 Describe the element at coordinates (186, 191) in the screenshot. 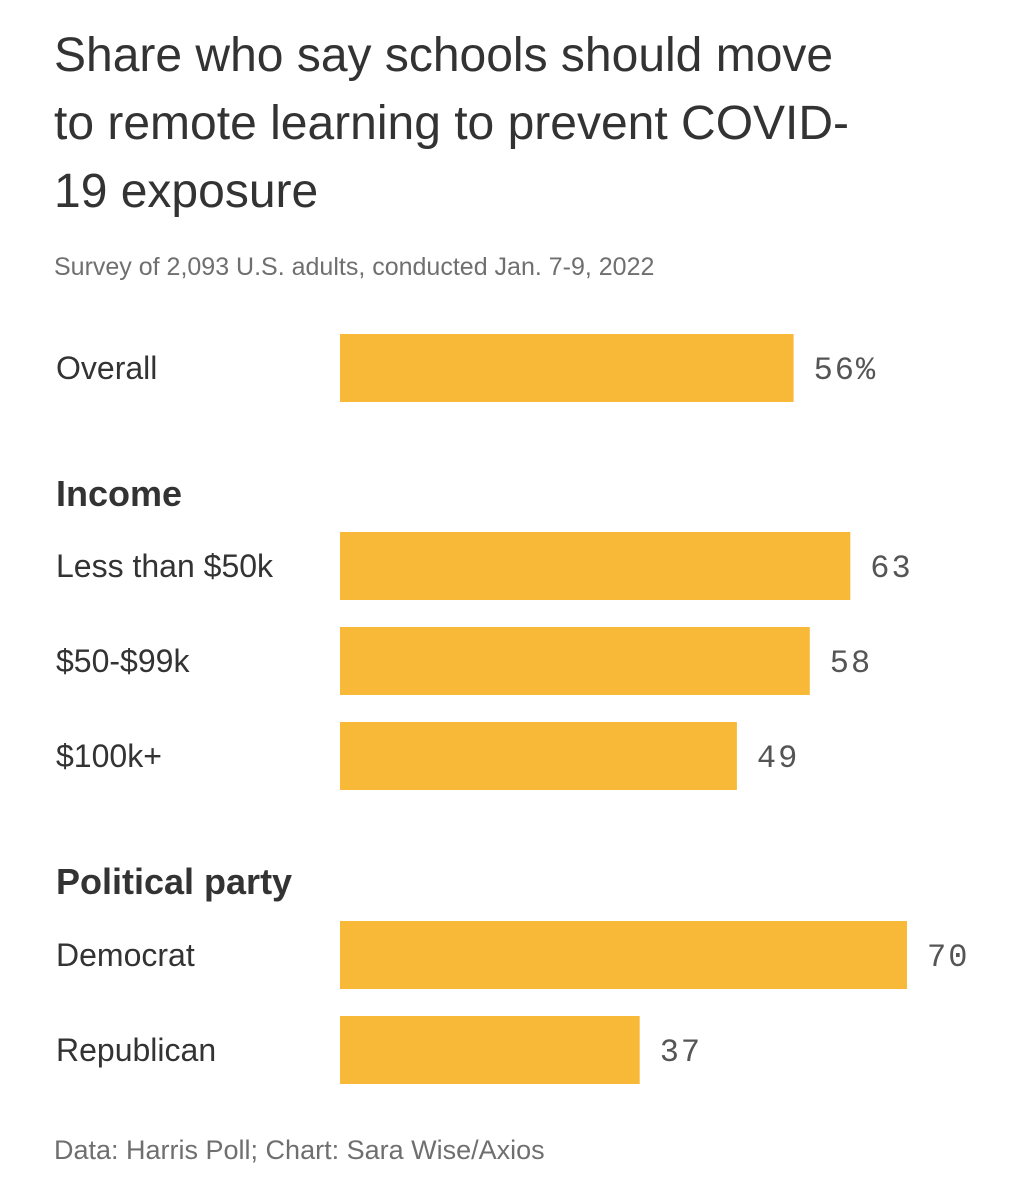

I see `chart-title-line-3: 19 exposure` at that location.